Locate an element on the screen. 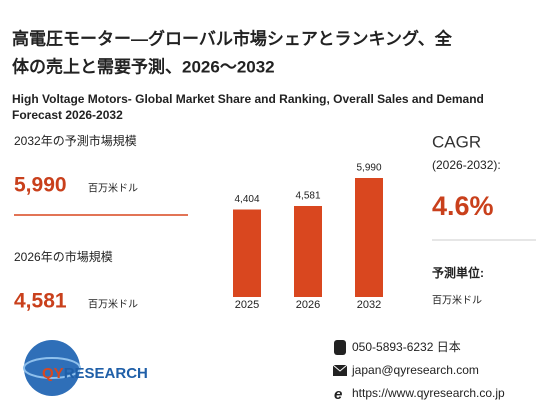  logo: QYRESEARCH is located at coordinates (85, 368).